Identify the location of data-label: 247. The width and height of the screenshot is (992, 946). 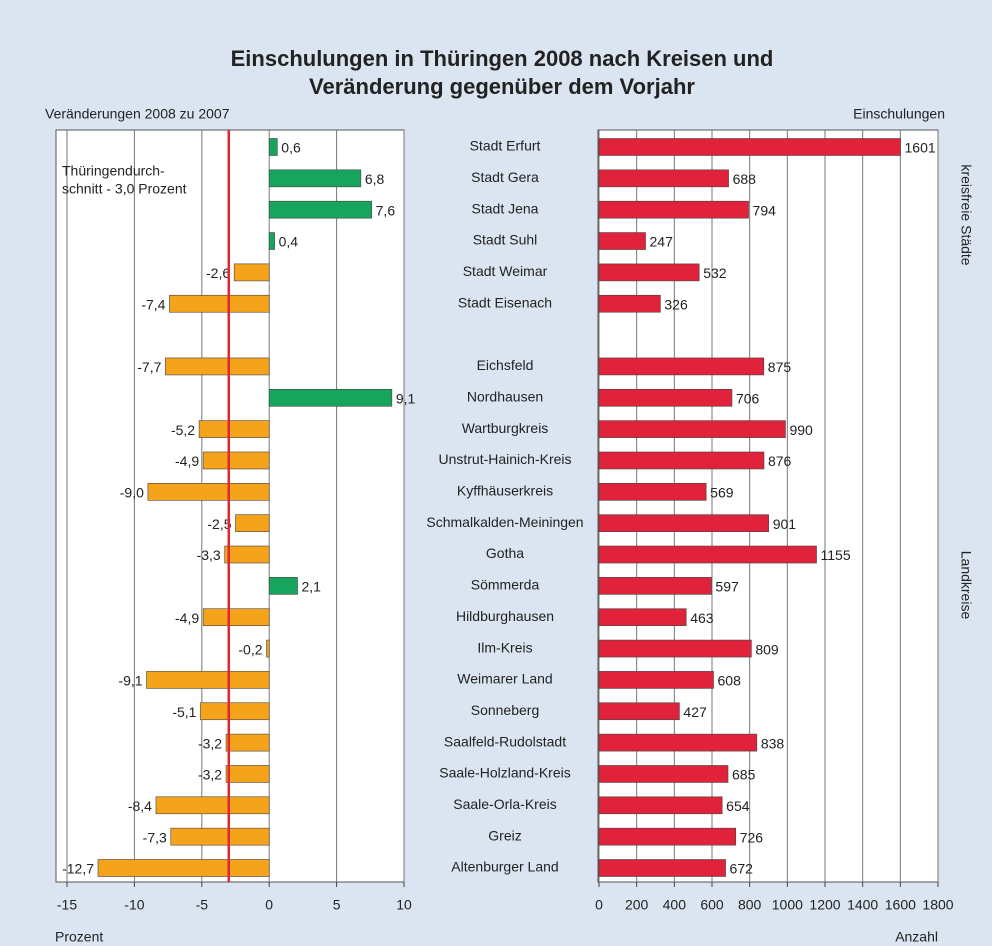
(662, 242).